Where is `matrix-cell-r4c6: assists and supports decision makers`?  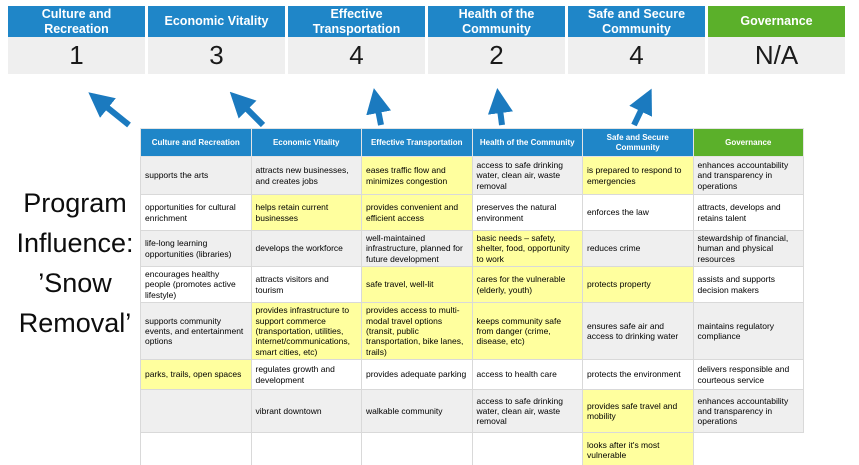
matrix-cell-r4c6: assists and supports decision makers is located at coordinates (748, 285).